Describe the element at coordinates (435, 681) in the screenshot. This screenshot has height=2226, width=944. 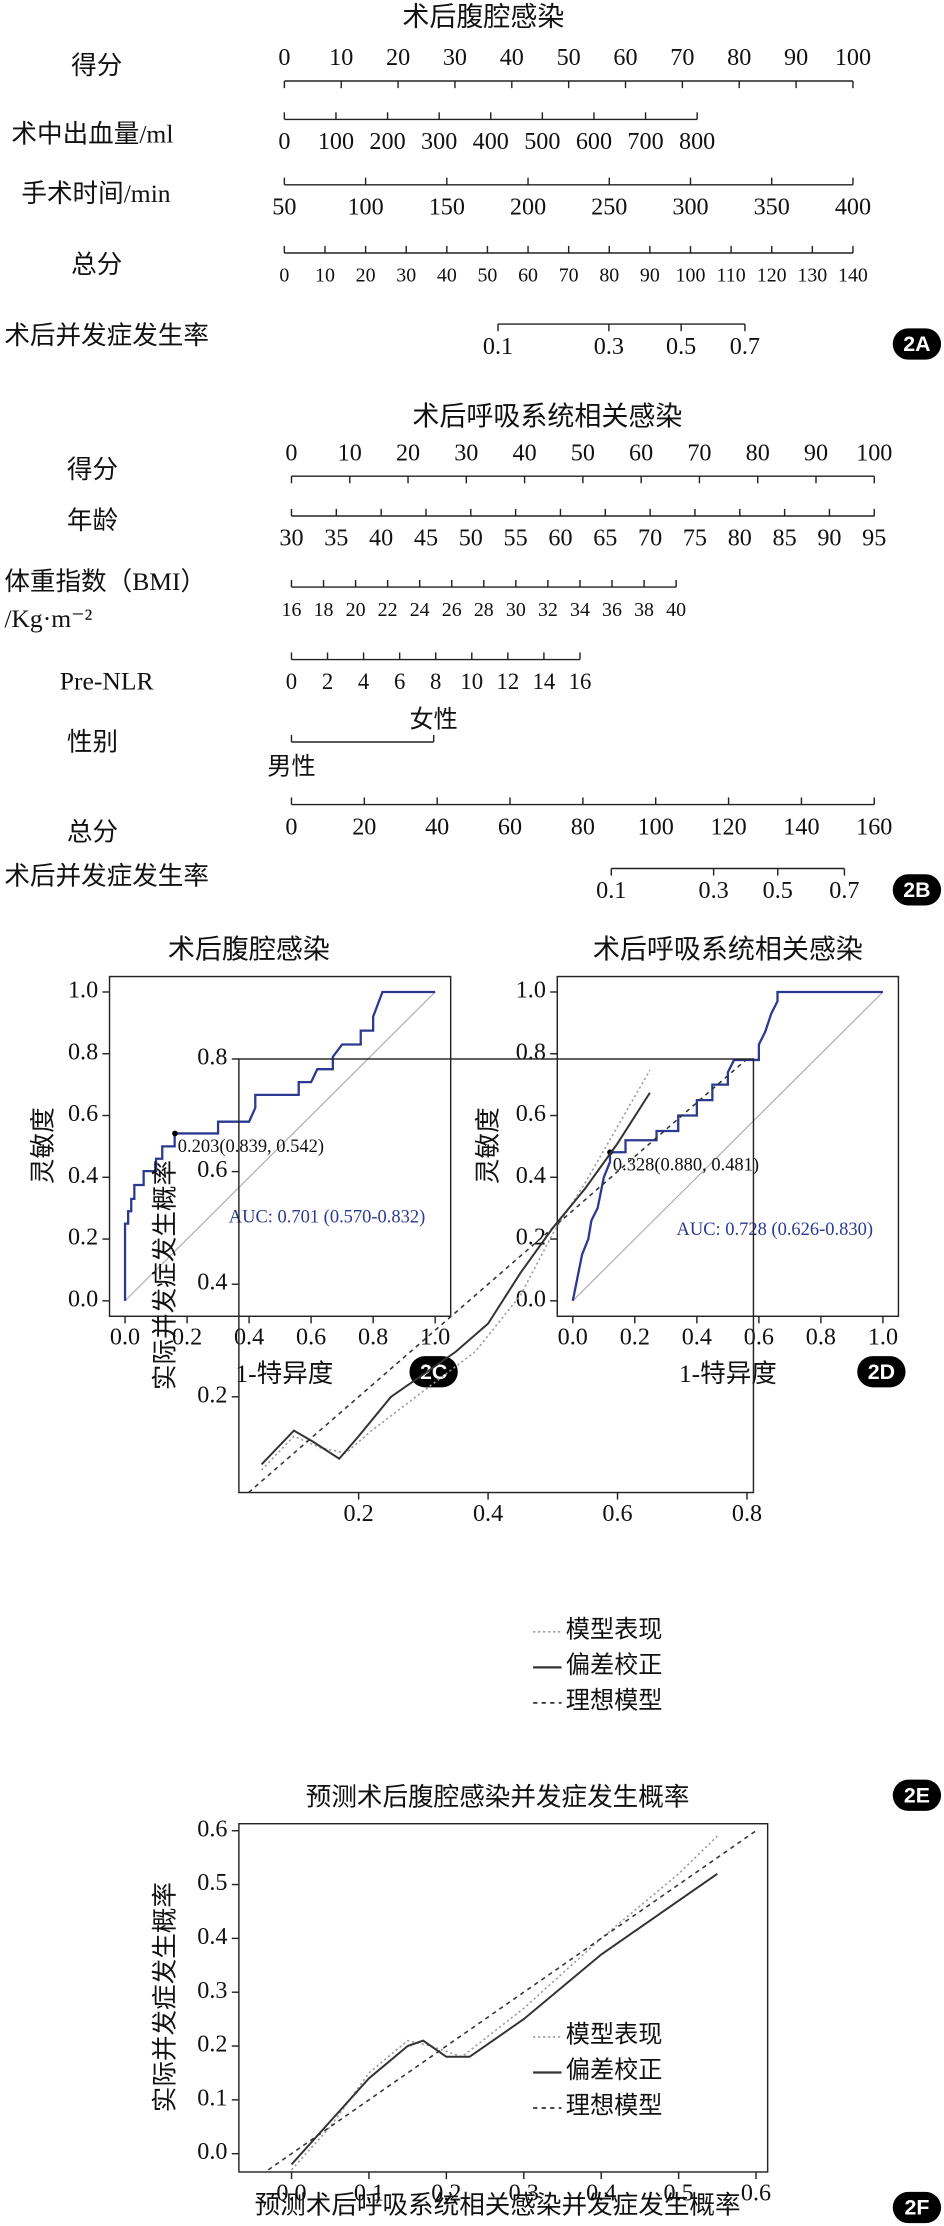
I see `tick-label: 8` at that location.